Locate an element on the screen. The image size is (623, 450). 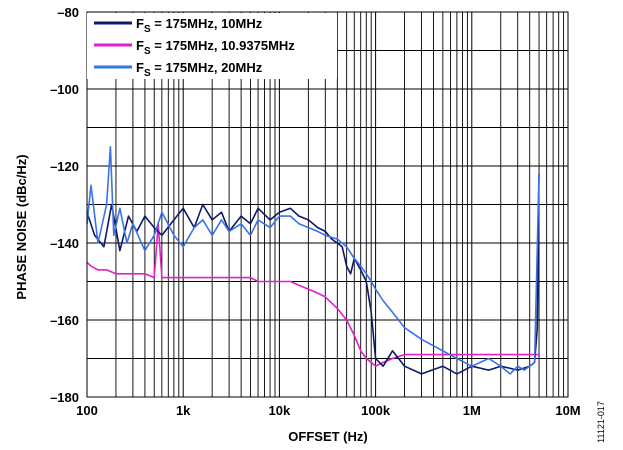
figure-id: 11121-017 is located at coordinates (601, 422).